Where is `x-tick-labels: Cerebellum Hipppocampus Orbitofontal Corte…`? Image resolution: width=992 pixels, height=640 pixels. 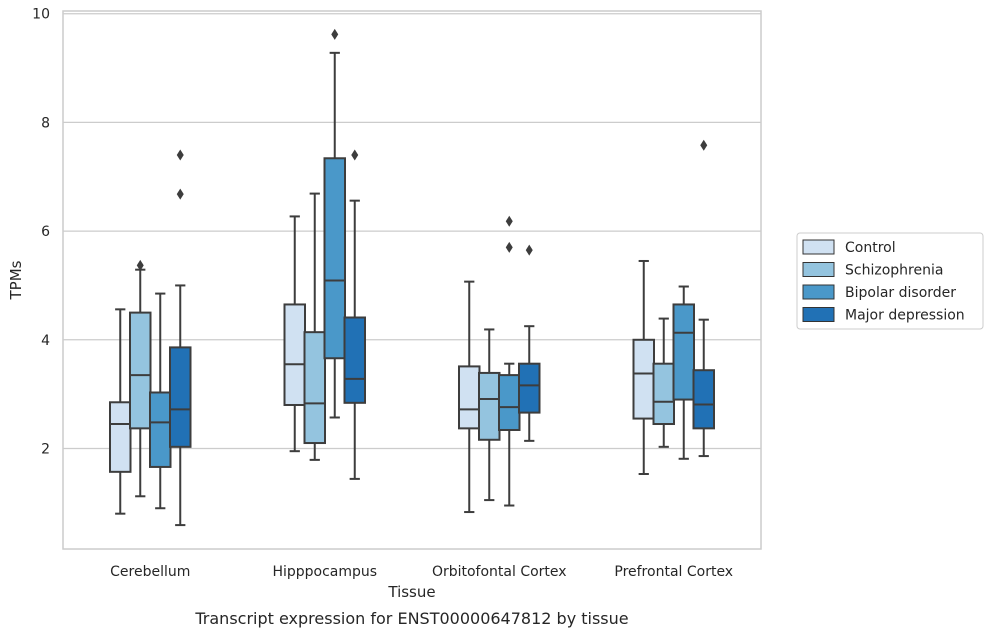 x-tick-labels: Cerebellum Hipppocampus Orbitofontal Corte… is located at coordinates (421, 572).